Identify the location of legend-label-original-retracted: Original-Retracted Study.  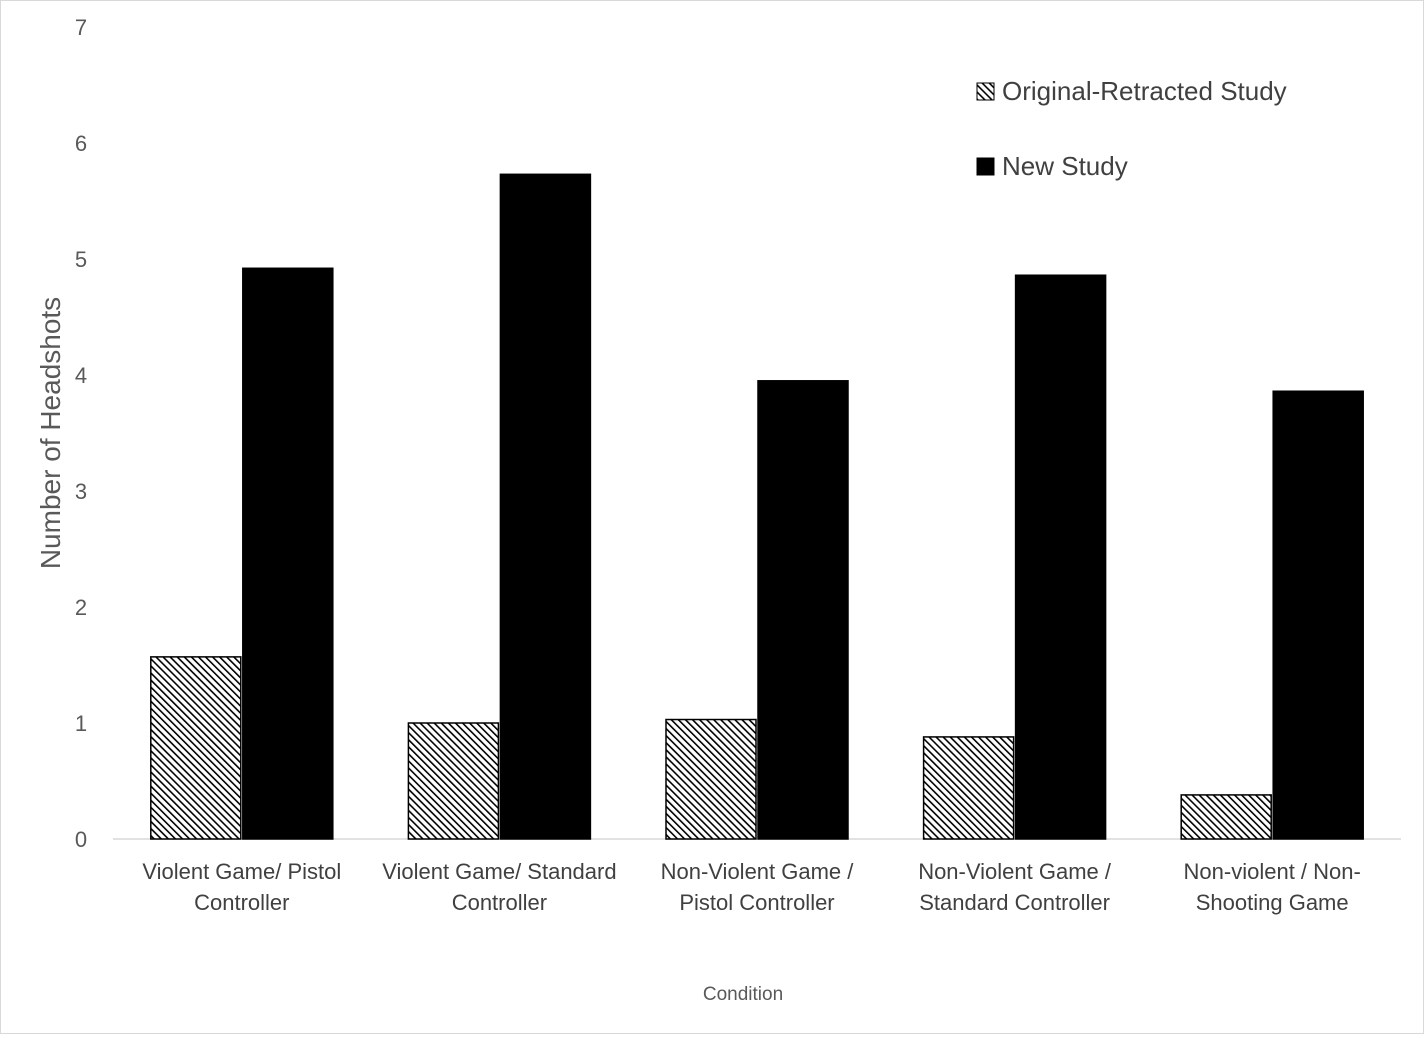
(1144, 91).